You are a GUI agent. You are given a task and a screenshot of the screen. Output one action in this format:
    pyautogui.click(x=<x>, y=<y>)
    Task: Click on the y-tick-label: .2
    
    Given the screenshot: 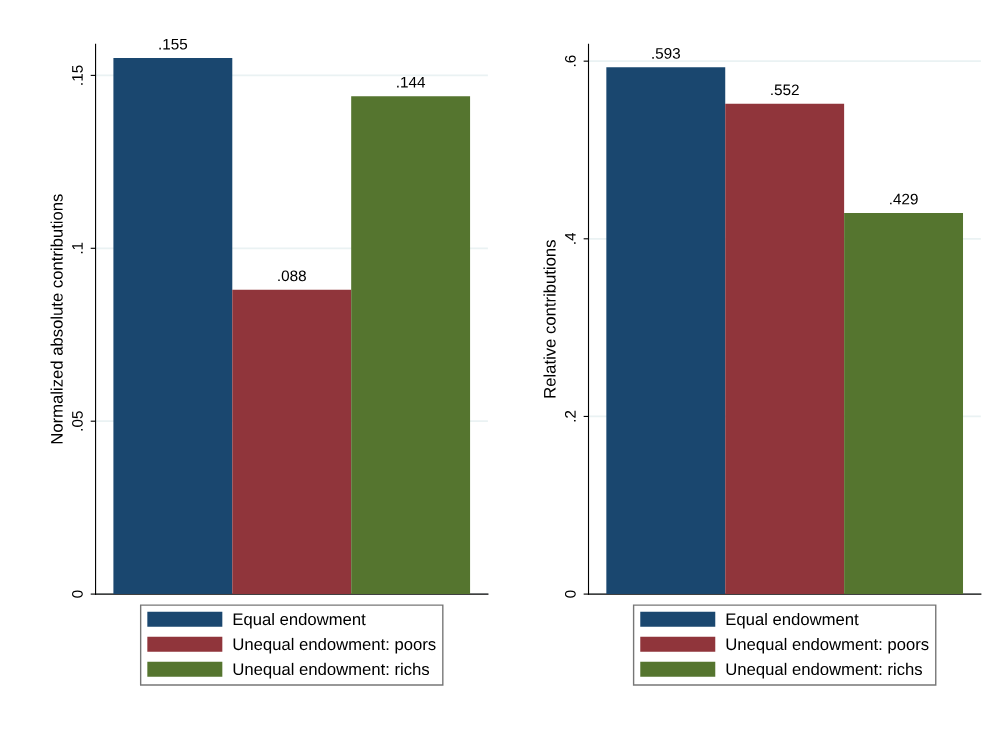 What is the action you would take?
    pyautogui.click(x=570, y=416)
    